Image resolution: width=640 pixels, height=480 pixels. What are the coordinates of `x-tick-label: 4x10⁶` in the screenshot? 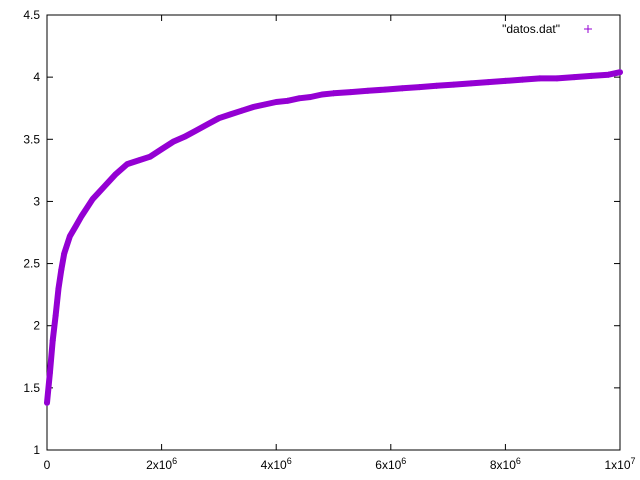 It's located at (276, 464).